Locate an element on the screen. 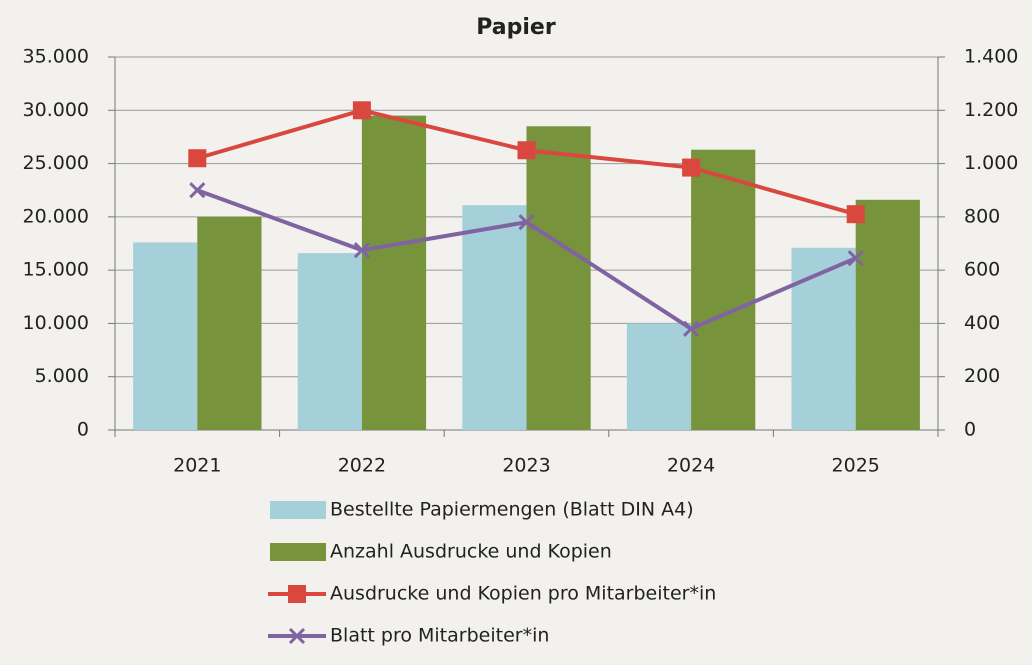  x-tick-label: 2021 is located at coordinates (197, 466).